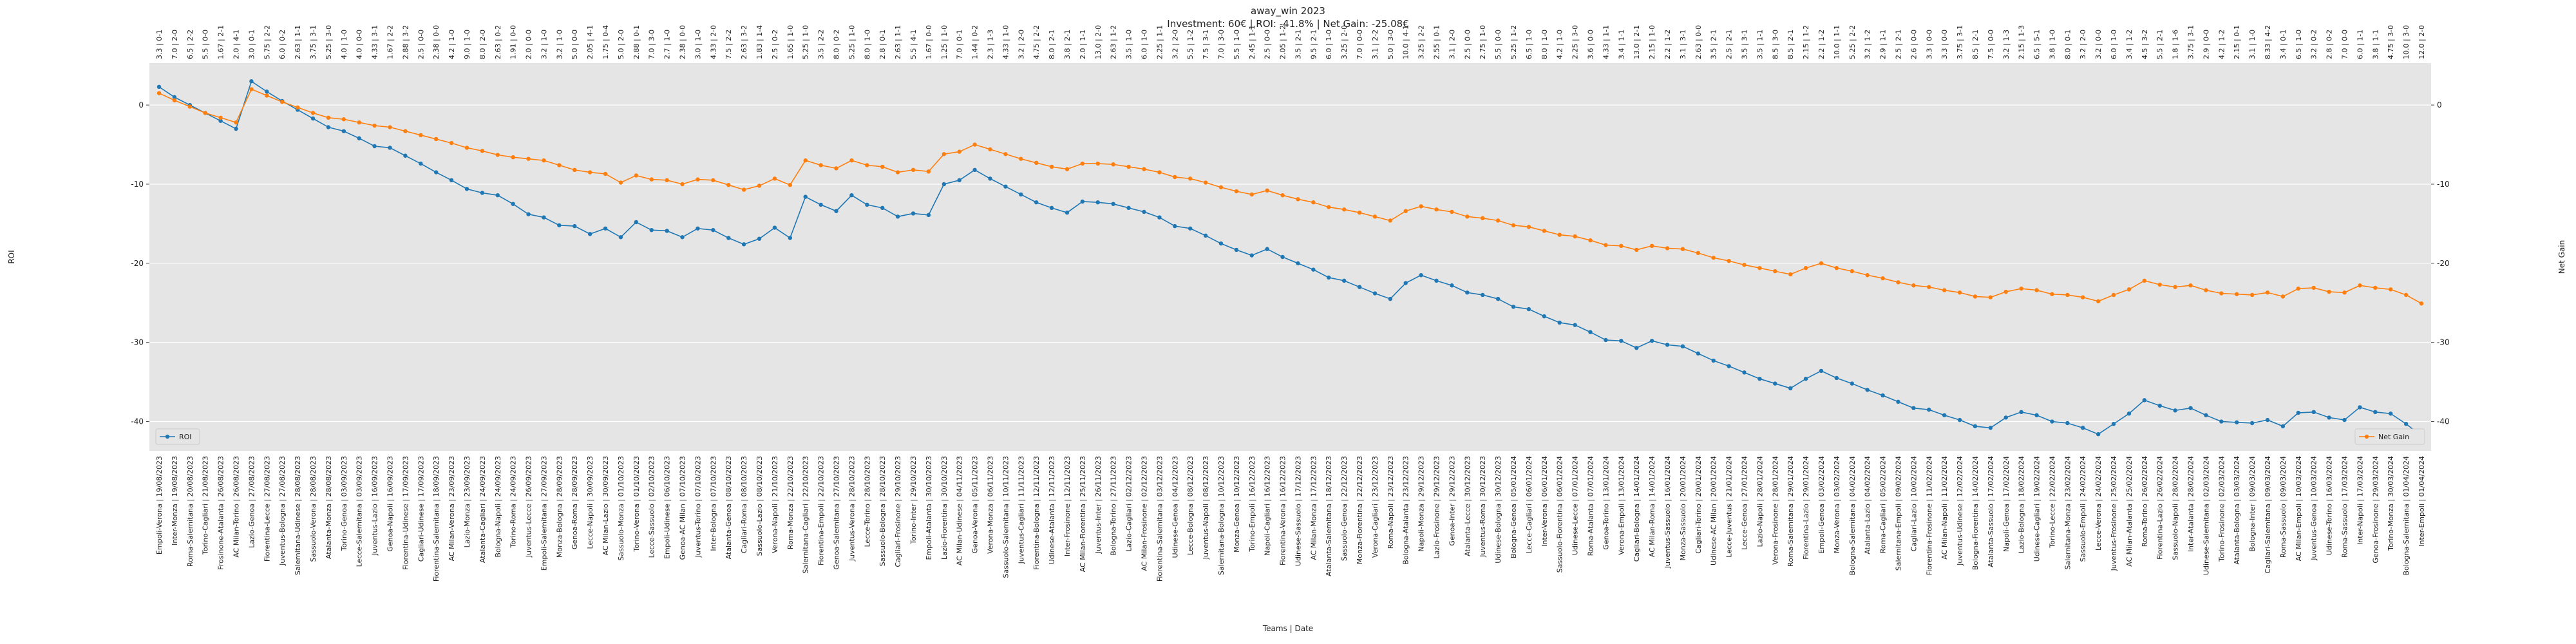  Describe the element at coordinates (728, 44) in the screenshot. I see `top-tick-label: 7.5 | 2-2` at that location.